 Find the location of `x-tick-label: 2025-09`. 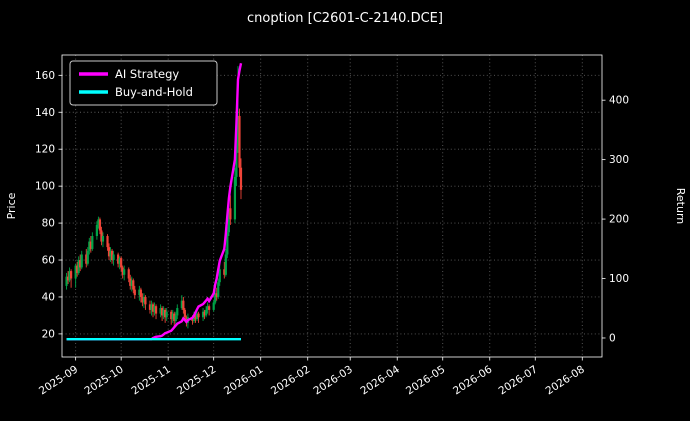

x-tick-label: 2025-09 is located at coordinates (58, 380).